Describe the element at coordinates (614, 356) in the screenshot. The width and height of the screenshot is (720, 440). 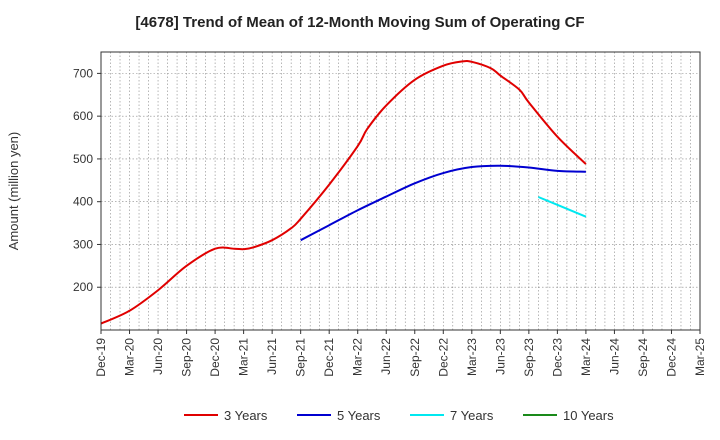
I see `x-tick-label: Jun-24` at that location.